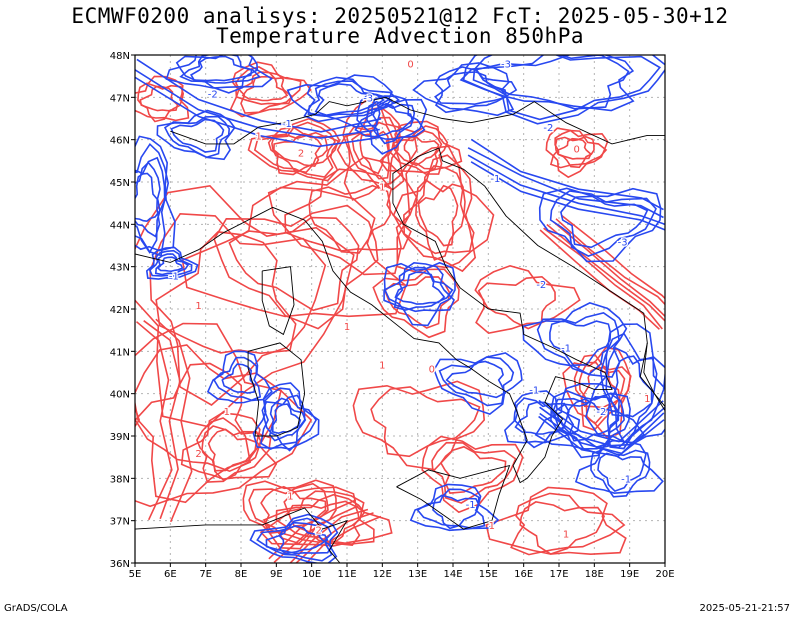 The width and height of the screenshot is (800, 618). Describe the element at coordinates (301, 154) in the screenshot. I see `contour-label: 2` at that location.